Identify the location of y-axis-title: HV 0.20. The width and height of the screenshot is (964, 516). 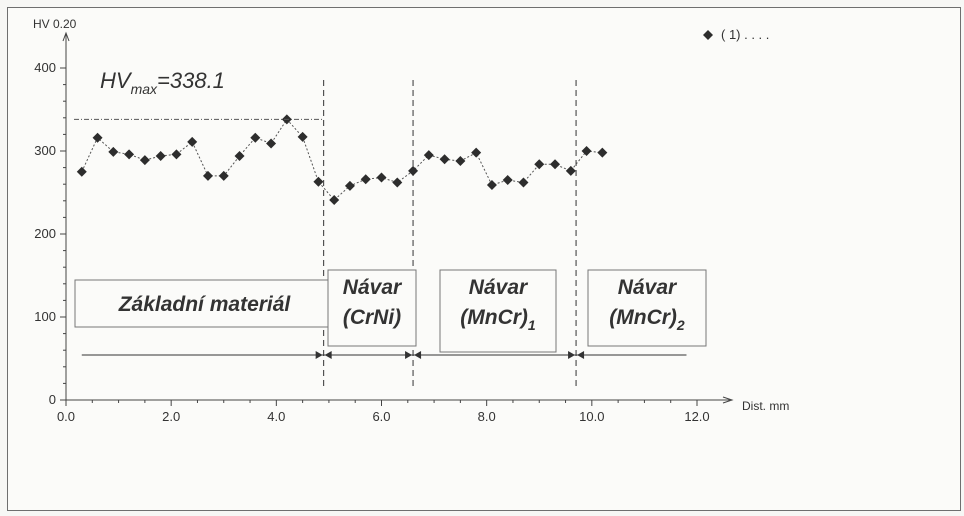
(55, 24).